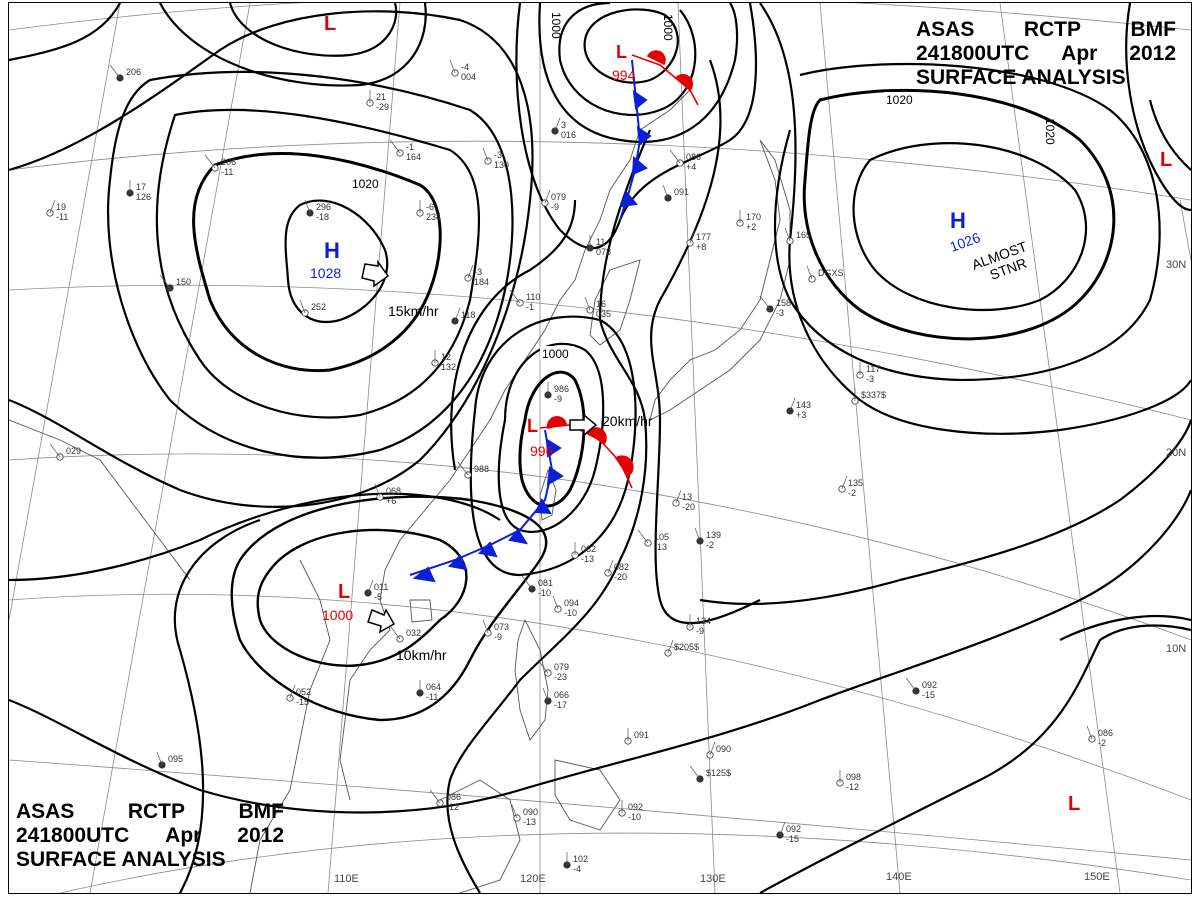 This screenshot has width=1200, height=900. I want to click on isobar-l996-inner, so click(552, 439).